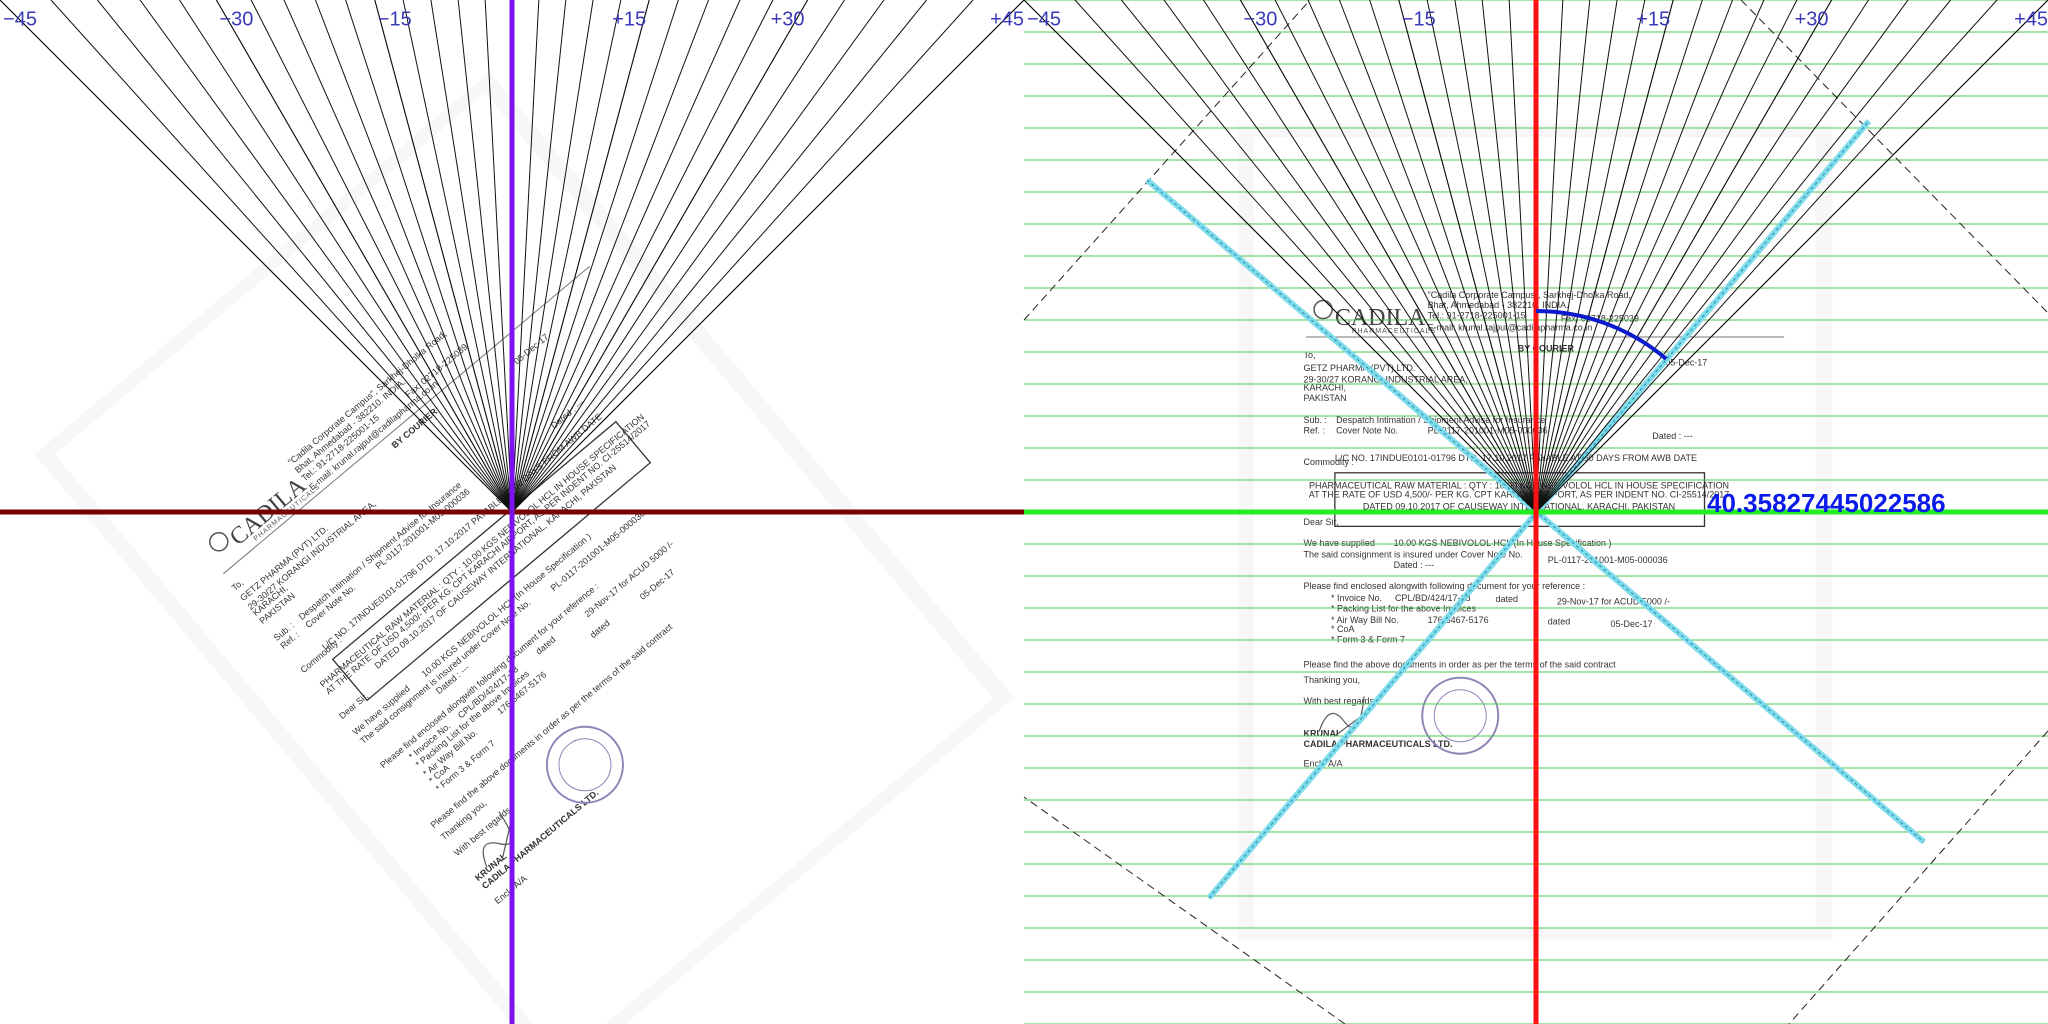  I want to click on document-line: To,, so click(1310, 355).